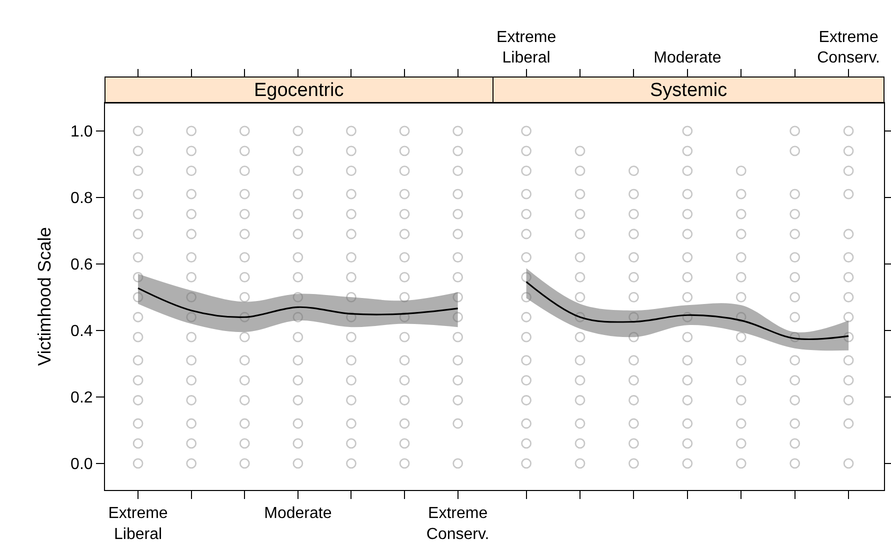 Image resolution: width=891 pixels, height=559 pixels. Describe the element at coordinates (81, 199) in the screenshot. I see `y-tick-label: 0.8` at that location.